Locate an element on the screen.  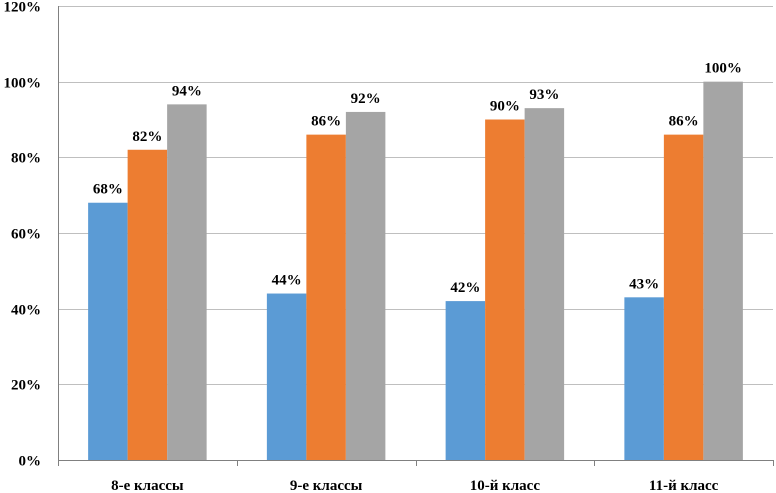
data-label: 100% is located at coordinates (723, 69).